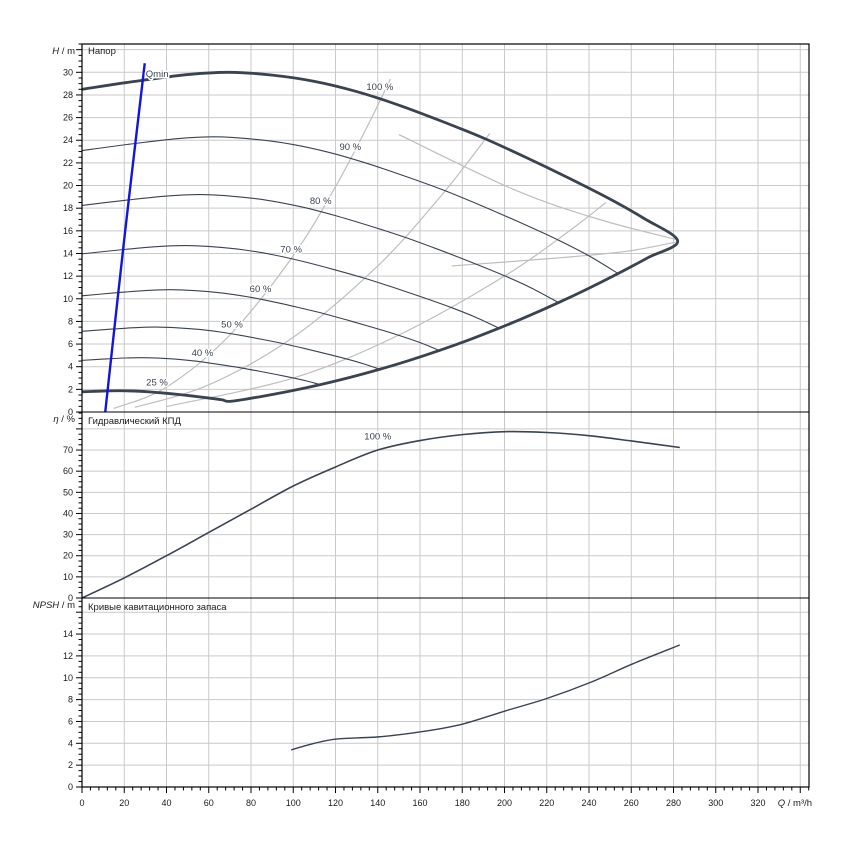  What do you see at coordinates (102, 51) in the screenshot?
I see `chart-title-head: Напор` at bounding box center [102, 51].